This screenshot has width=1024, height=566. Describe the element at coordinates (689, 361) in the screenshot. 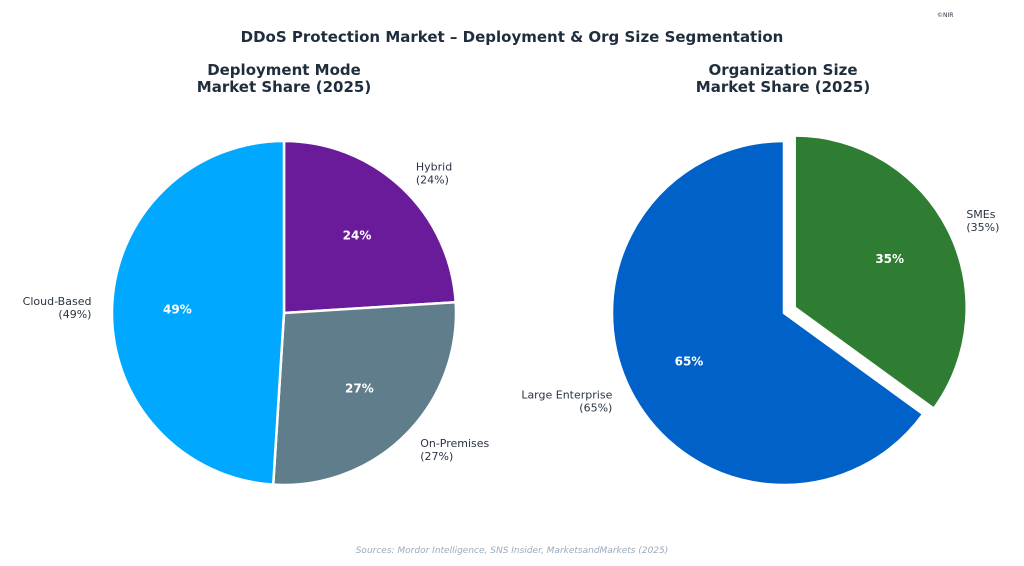

I see `org-size-pct-label-large-enterprise: 65%` at that location.